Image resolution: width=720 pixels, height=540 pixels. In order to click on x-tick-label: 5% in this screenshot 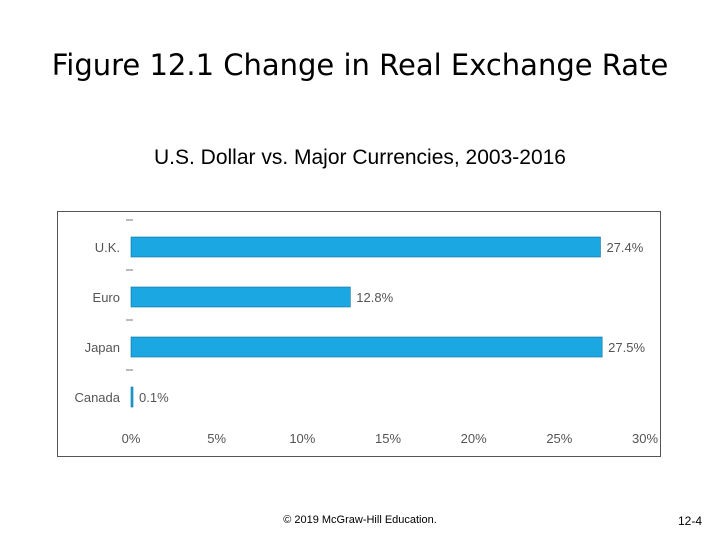, I will do `click(216, 438)`.